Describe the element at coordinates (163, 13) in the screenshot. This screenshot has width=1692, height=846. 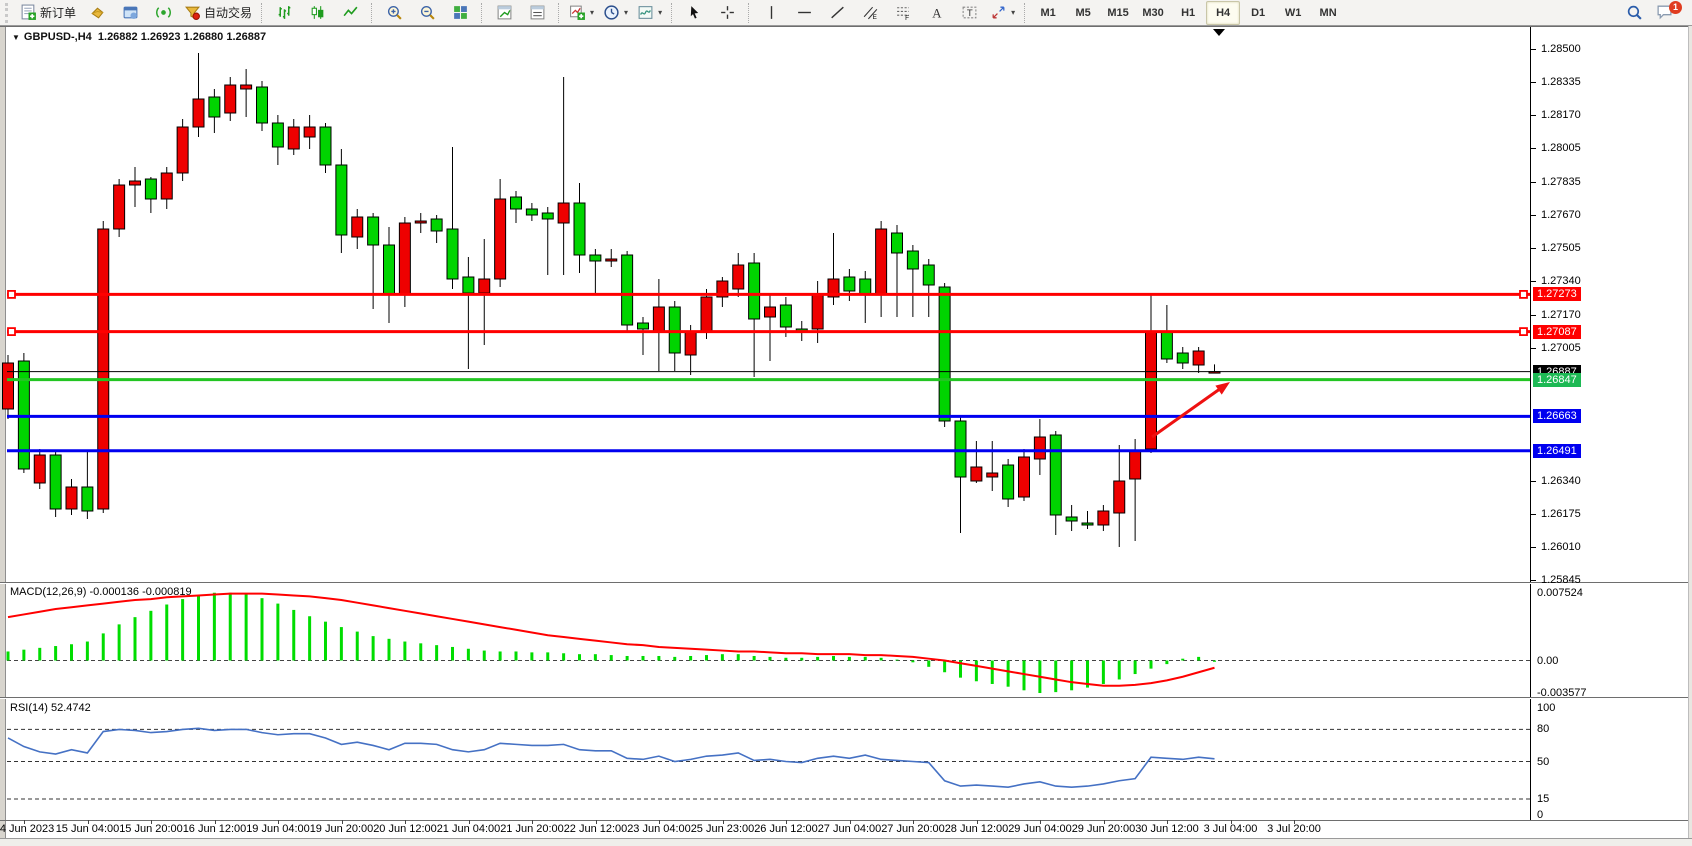
I see `signals-button` at that location.